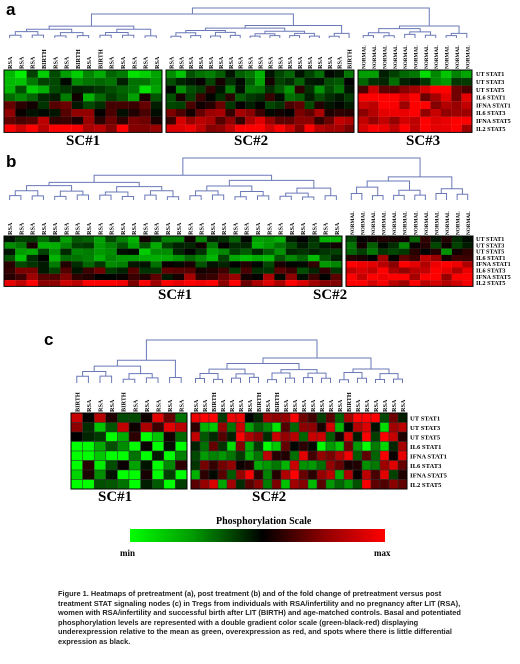 The height and width of the screenshot is (664, 520). What do you see at coordinates (192, 20) in the screenshot?
I see `dendrogram-root-branch` at bounding box center [192, 20].